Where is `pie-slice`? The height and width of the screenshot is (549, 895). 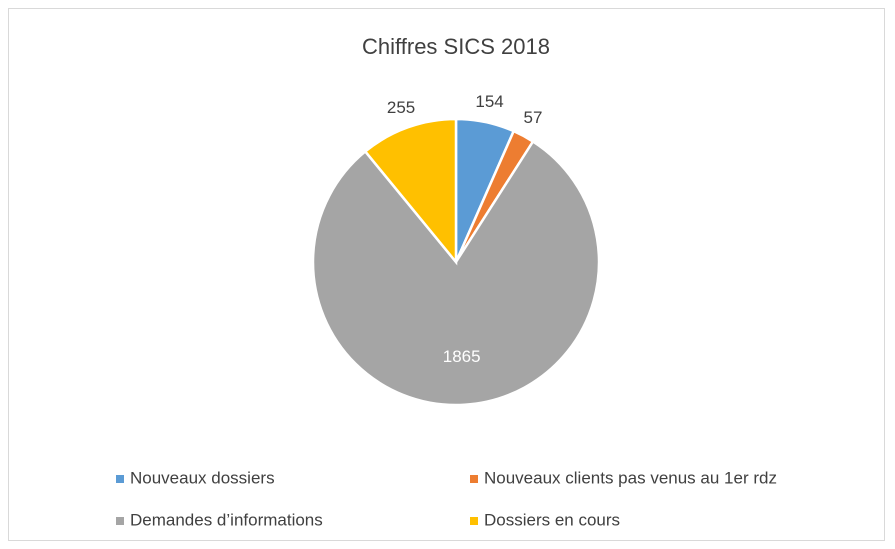 pie-slice is located at coordinates (410, 191).